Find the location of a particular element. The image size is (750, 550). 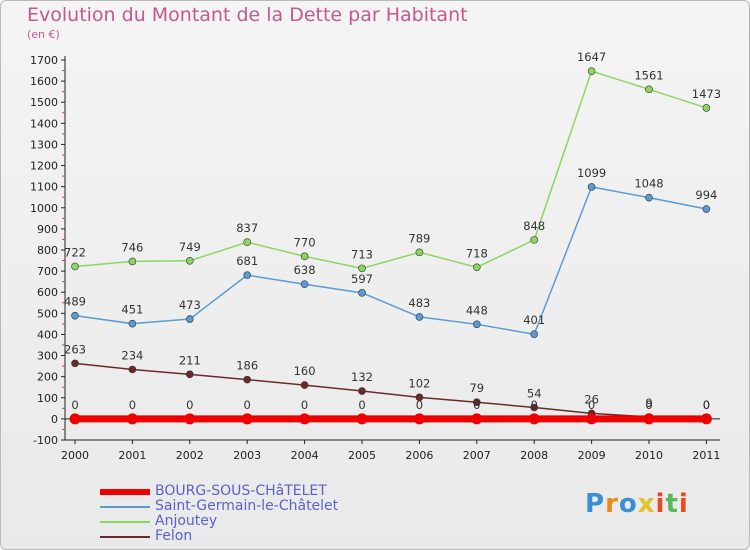

logo-letter: t is located at coordinates (672, 504).